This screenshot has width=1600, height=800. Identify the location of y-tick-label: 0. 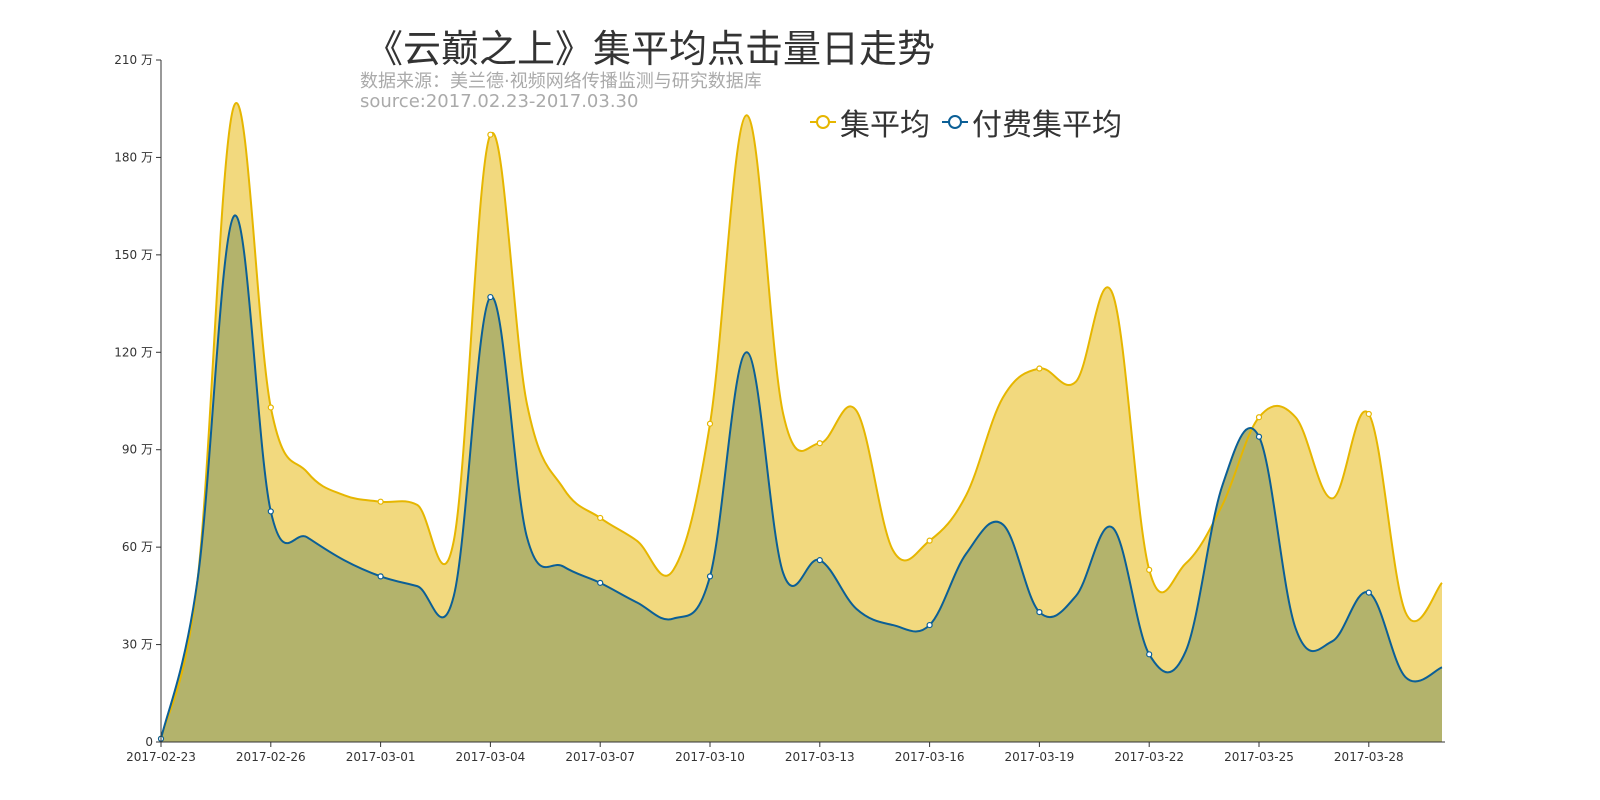
(149, 742).